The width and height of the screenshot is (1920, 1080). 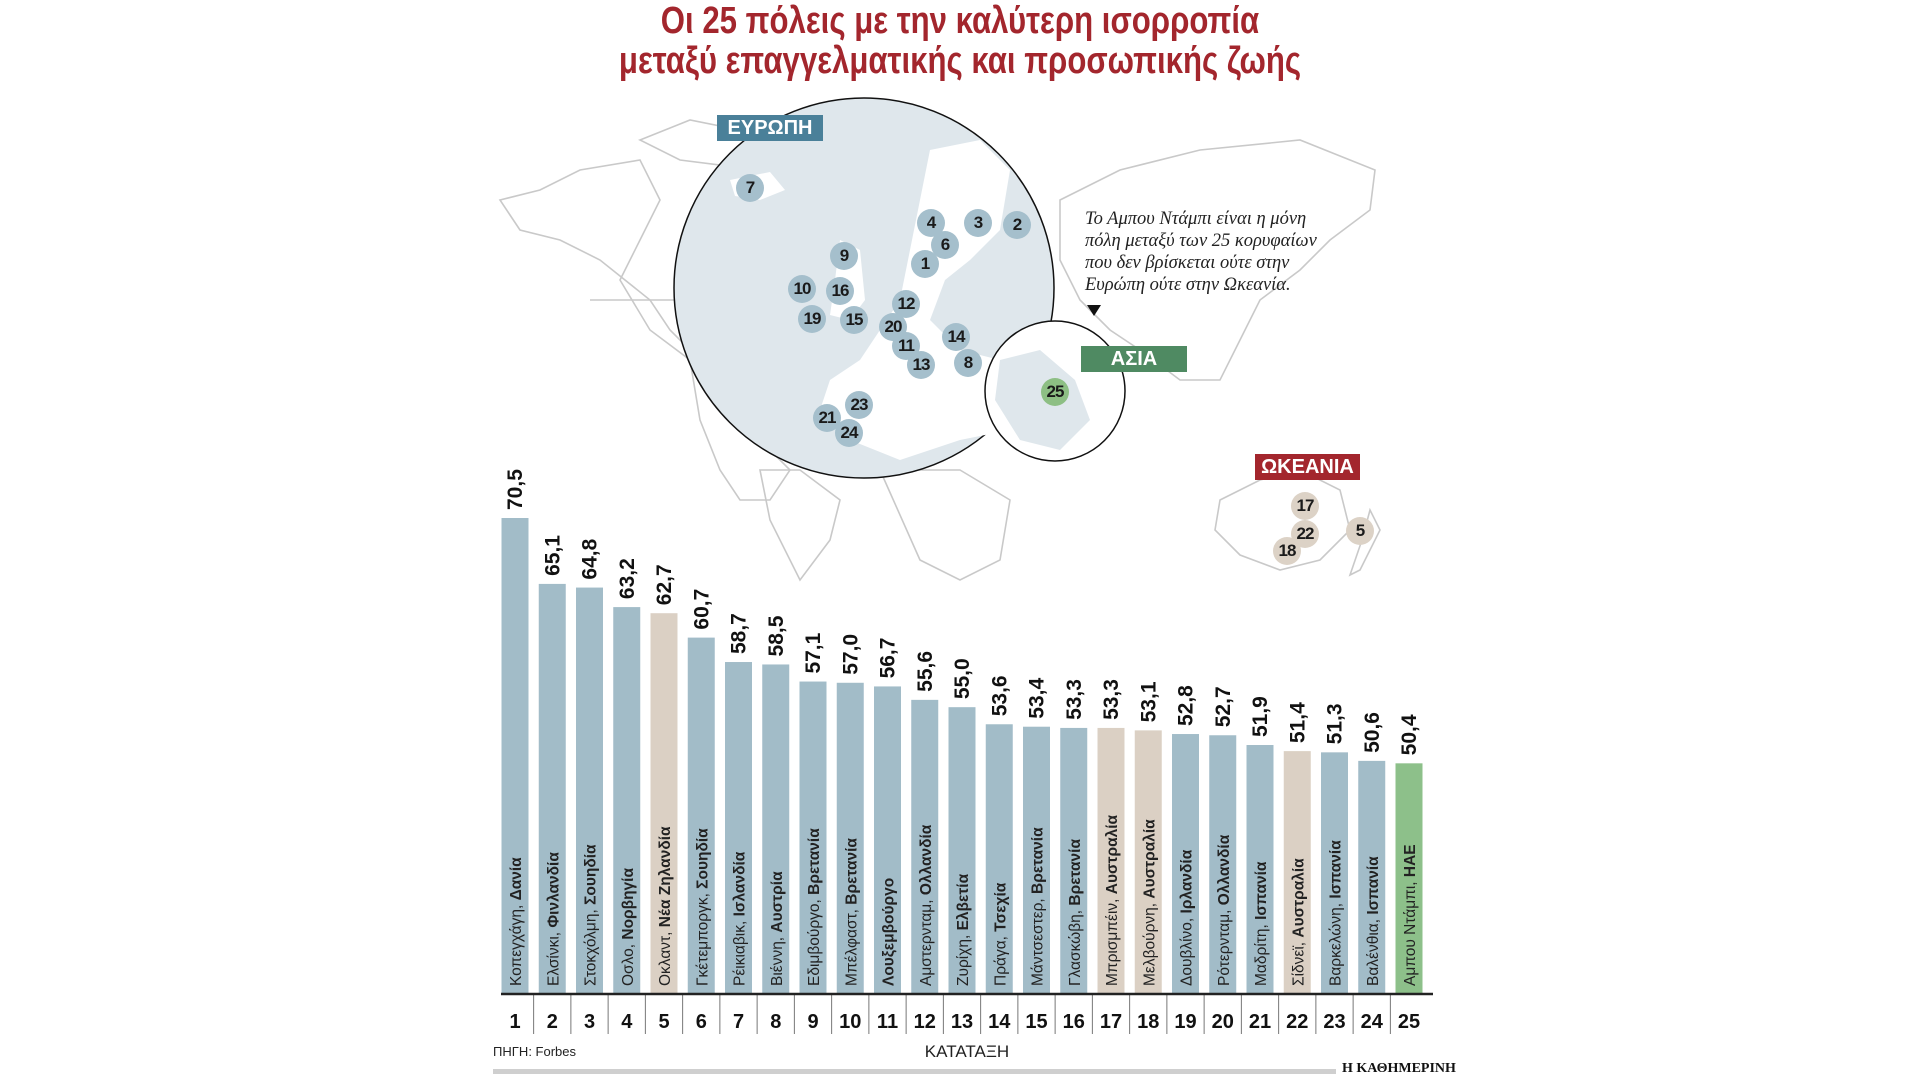 What do you see at coordinates (844, 256) in the screenshot?
I see `map-marker-9: 9` at bounding box center [844, 256].